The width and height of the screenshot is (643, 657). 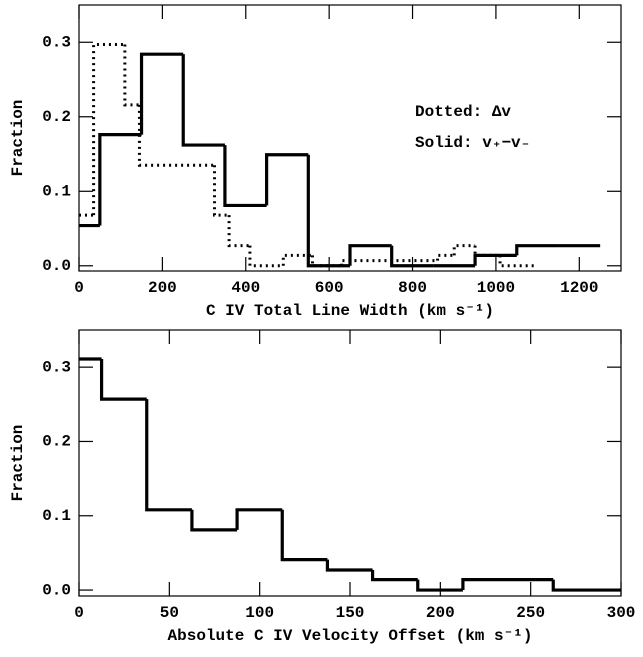 I want to click on x-tick-label: 150, so click(x=350, y=613).